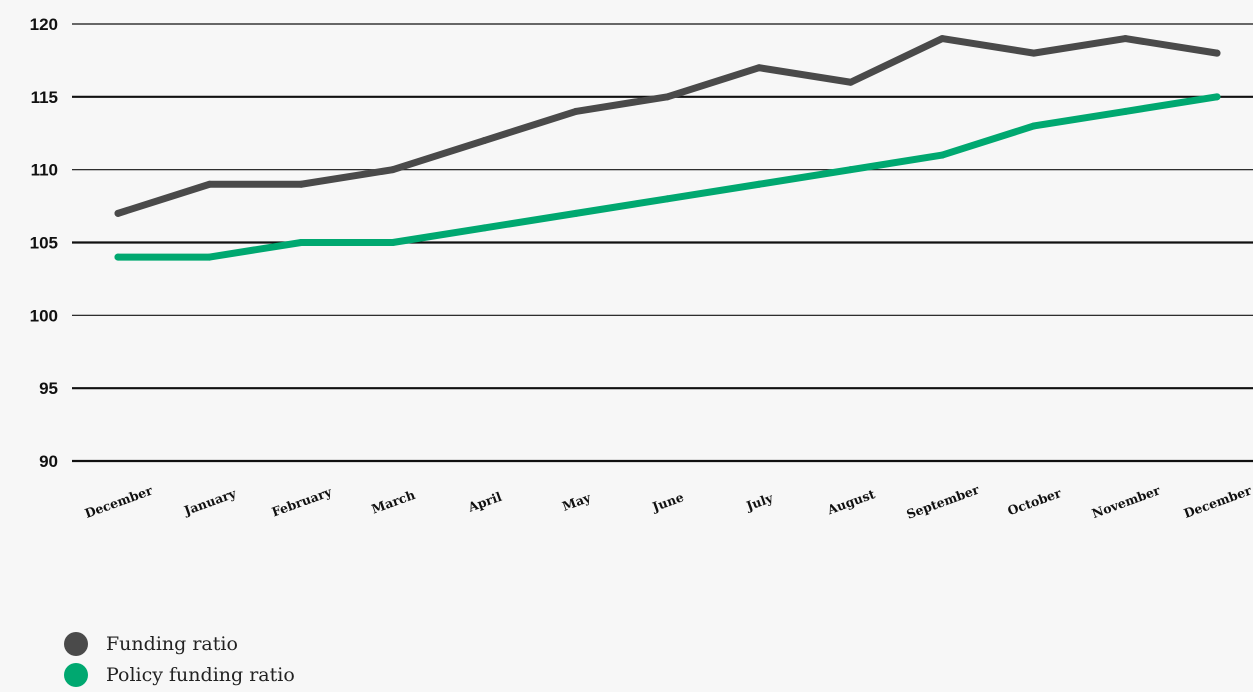  What do you see at coordinates (44, 97) in the screenshot?
I see `y-tick-label-115: 115` at bounding box center [44, 97].